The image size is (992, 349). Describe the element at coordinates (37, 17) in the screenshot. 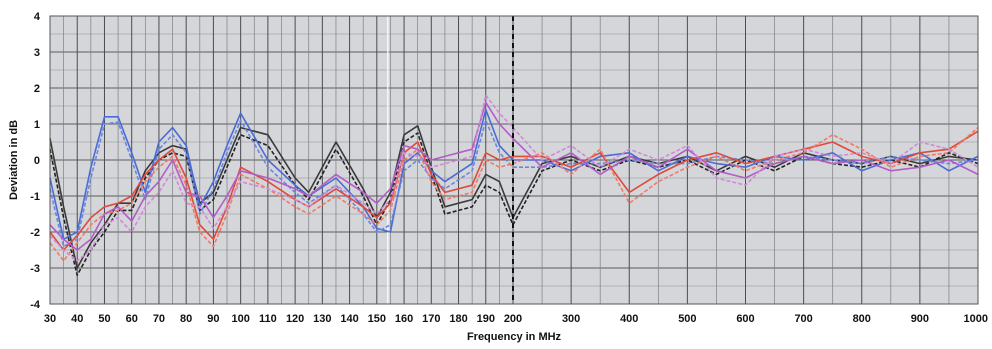

I see `y-tick-label: 4` at that location.